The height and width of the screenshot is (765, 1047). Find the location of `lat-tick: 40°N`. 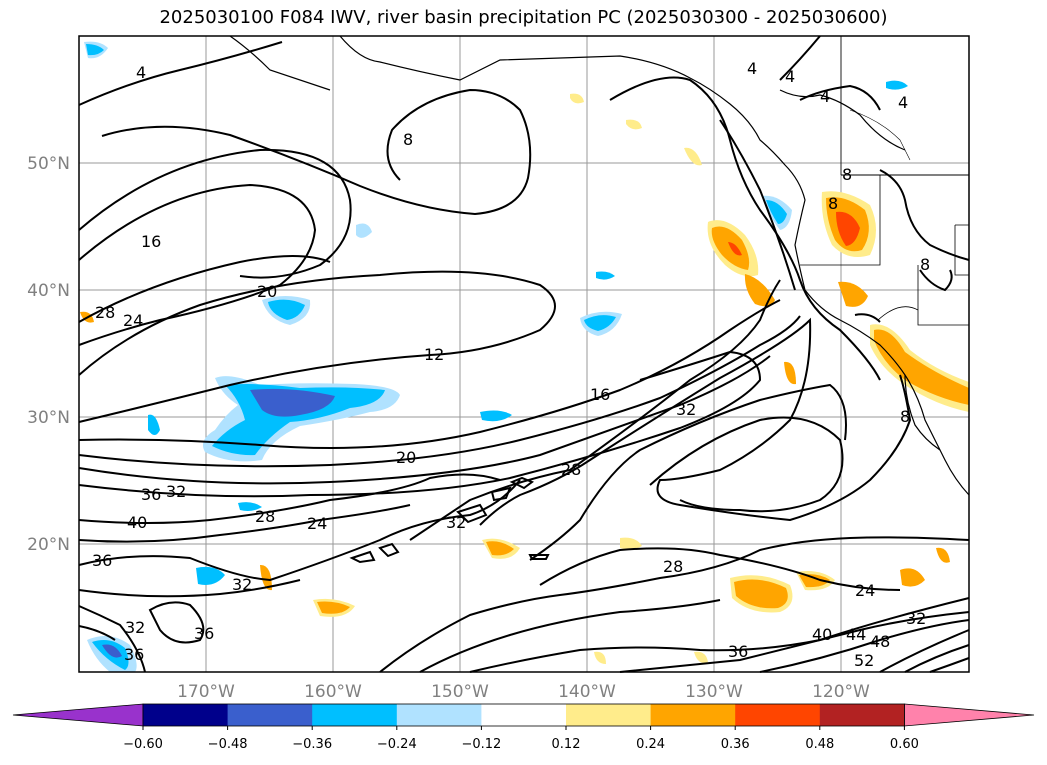

lat-tick: 40°N is located at coordinates (48, 291).